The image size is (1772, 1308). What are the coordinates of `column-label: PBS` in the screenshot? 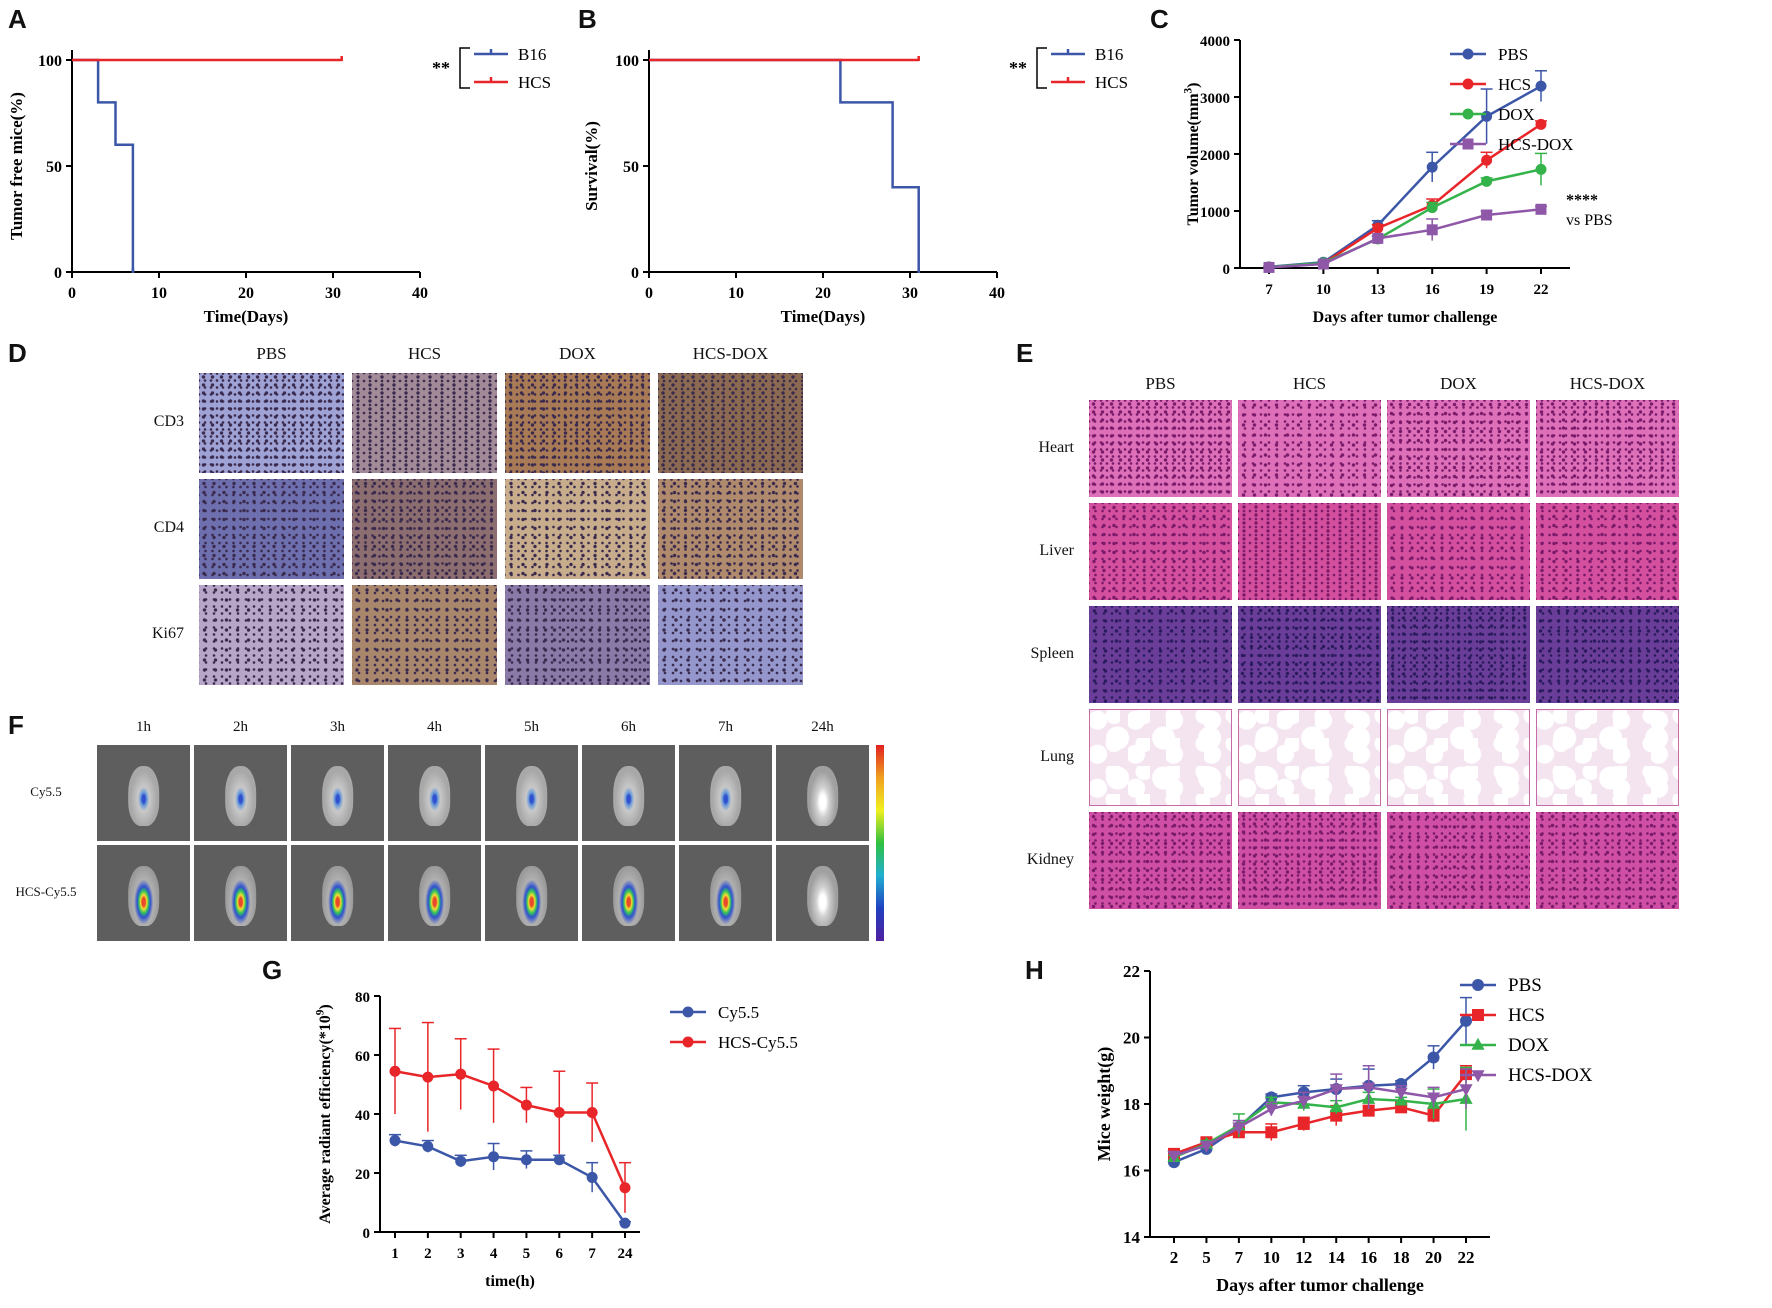 It's located at (271, 353).